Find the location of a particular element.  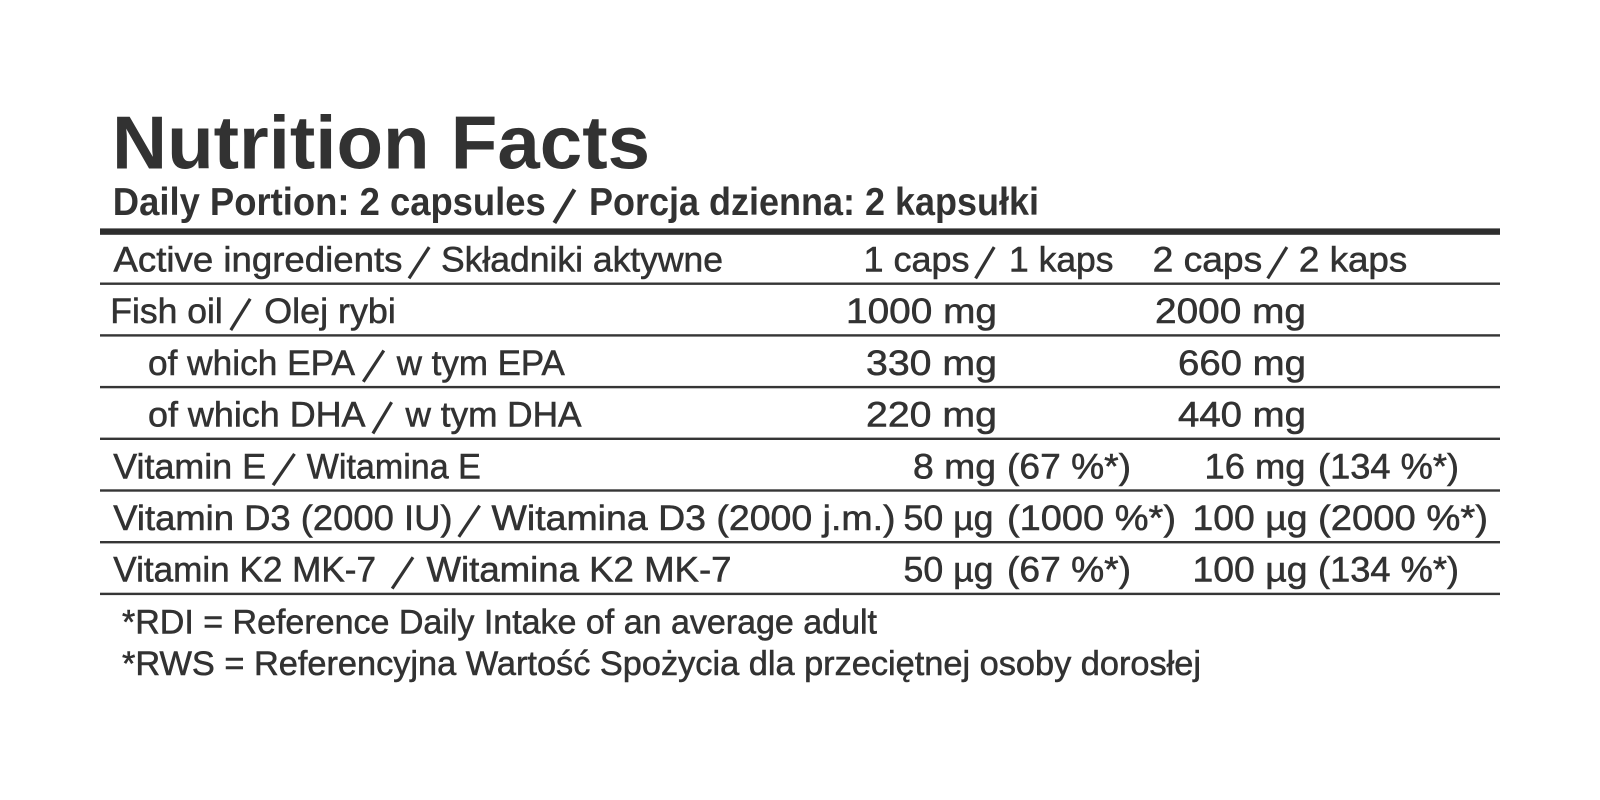

svg-text: Składniki aktywne is located at coordinates (582, 260).